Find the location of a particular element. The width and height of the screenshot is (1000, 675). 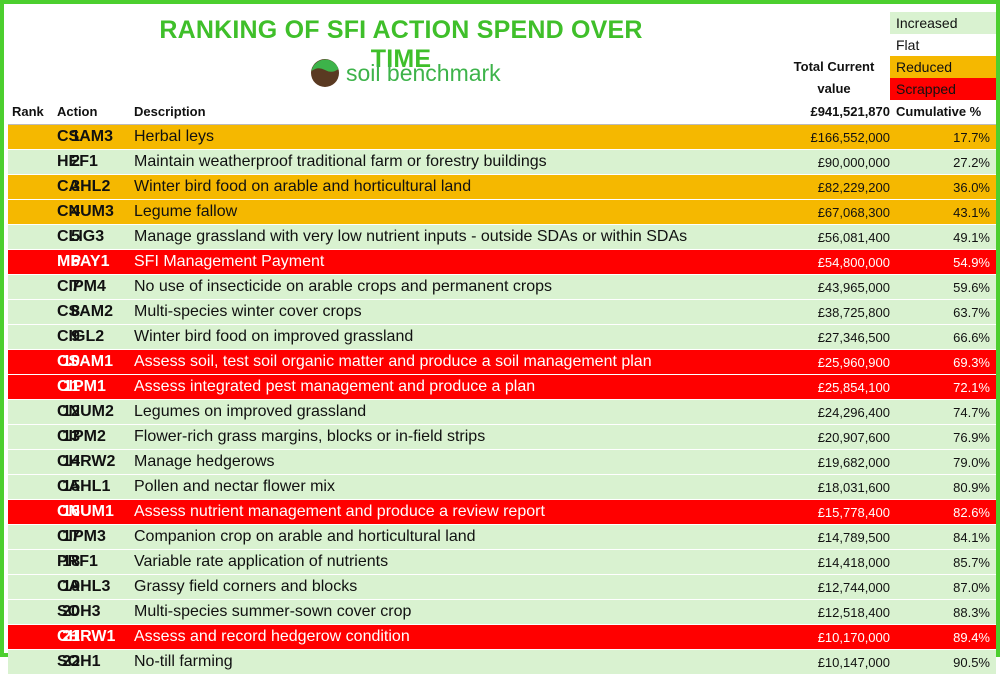

cumulative-cell: 90.5% is located at coordinates (971, 662).